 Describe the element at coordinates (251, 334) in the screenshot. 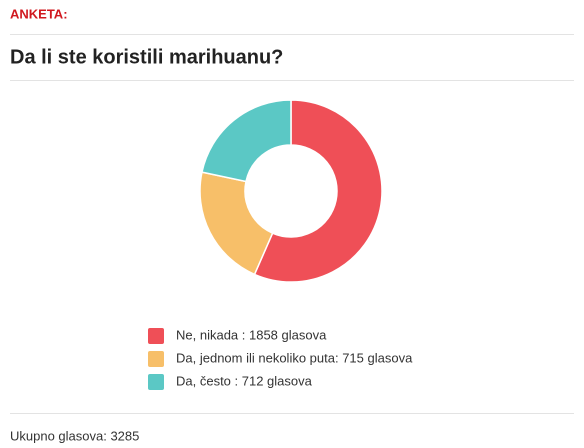

I see `legend-label: Ne, nikada : 1858 glasova` at that location.